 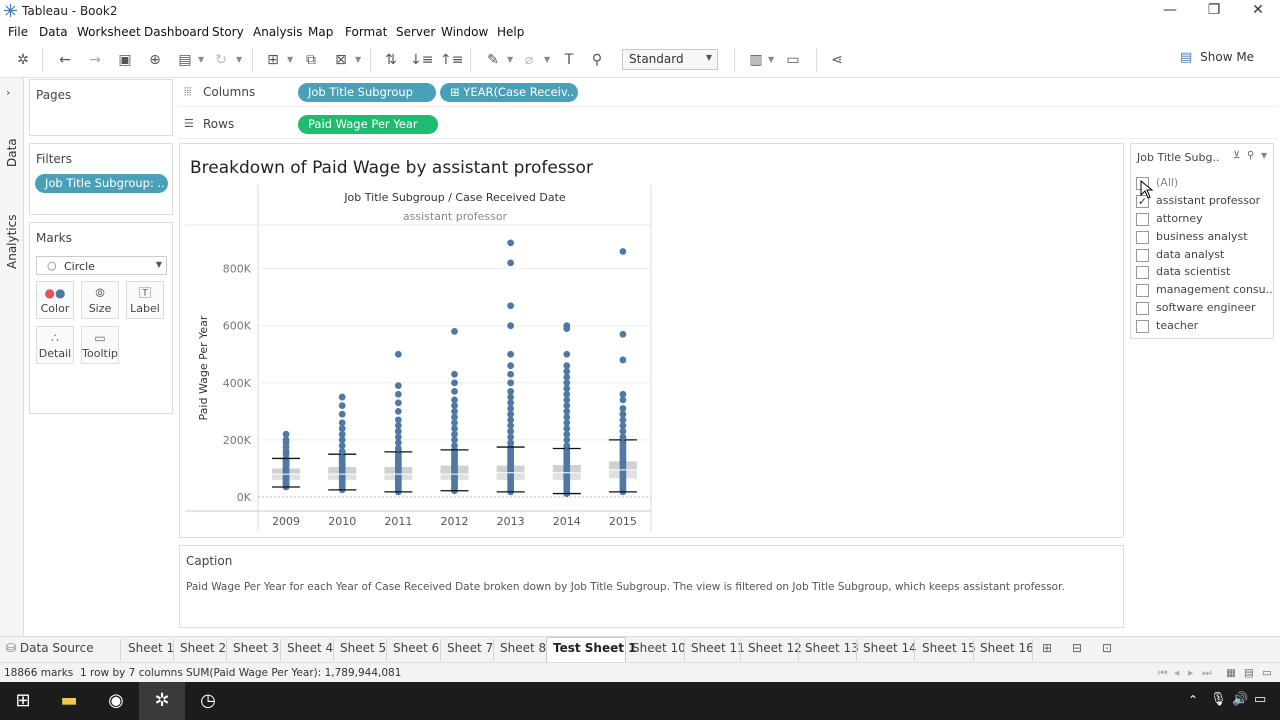 What do you see at coordinates (145, 300) in the screenshot?
I see `label-button: 🅃 Label` at bounding box center [145, 300].